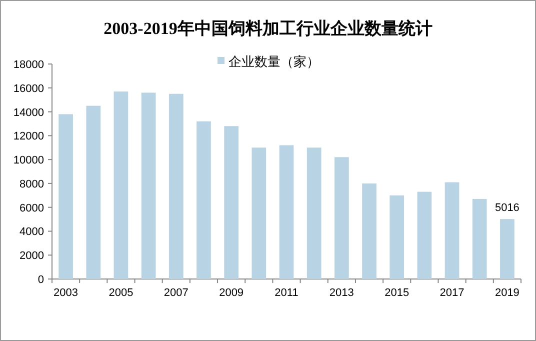 This screenshot has width=536, height=341. Describe the element at coordinates (28, 112) in the screenshot. I see `y-tick-label: 14000` at that location.